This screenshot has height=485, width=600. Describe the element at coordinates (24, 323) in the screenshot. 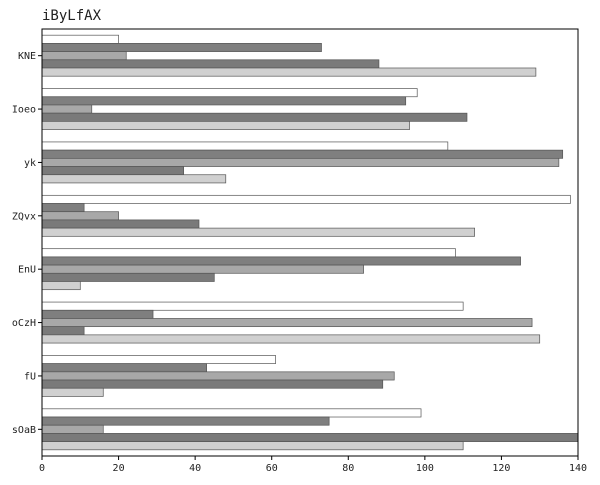

I see `y-tick-label: oCzH` at that location.